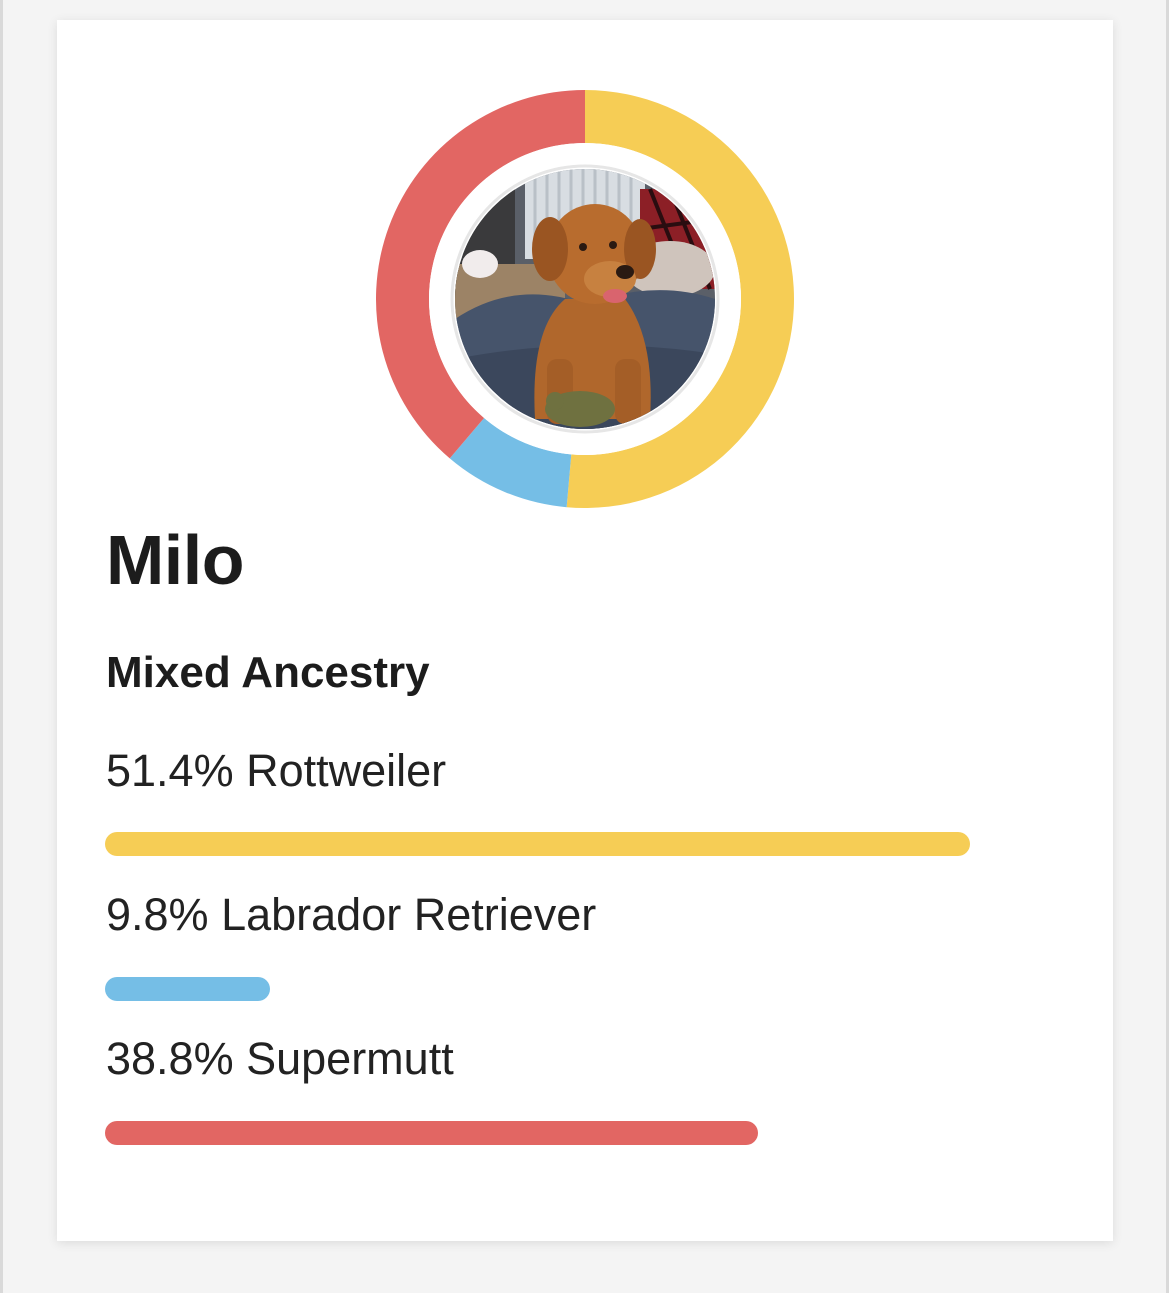 This screenshot has width=1169, height=1293. I want to click on left-edge-divider, so click(1, 646).